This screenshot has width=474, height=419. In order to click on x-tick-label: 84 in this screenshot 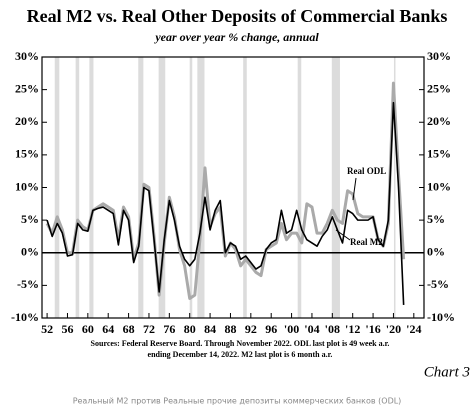, I will do `click(210, 329)`.